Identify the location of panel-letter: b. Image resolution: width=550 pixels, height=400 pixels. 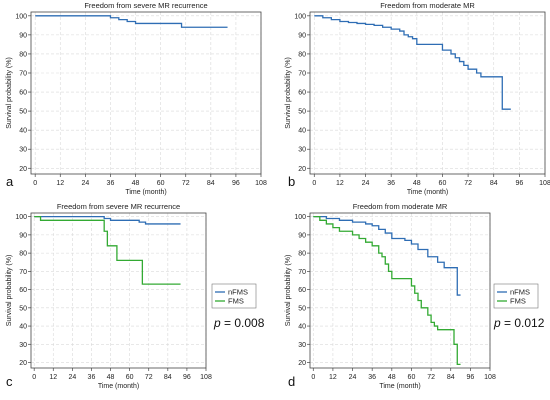
(291, 181).